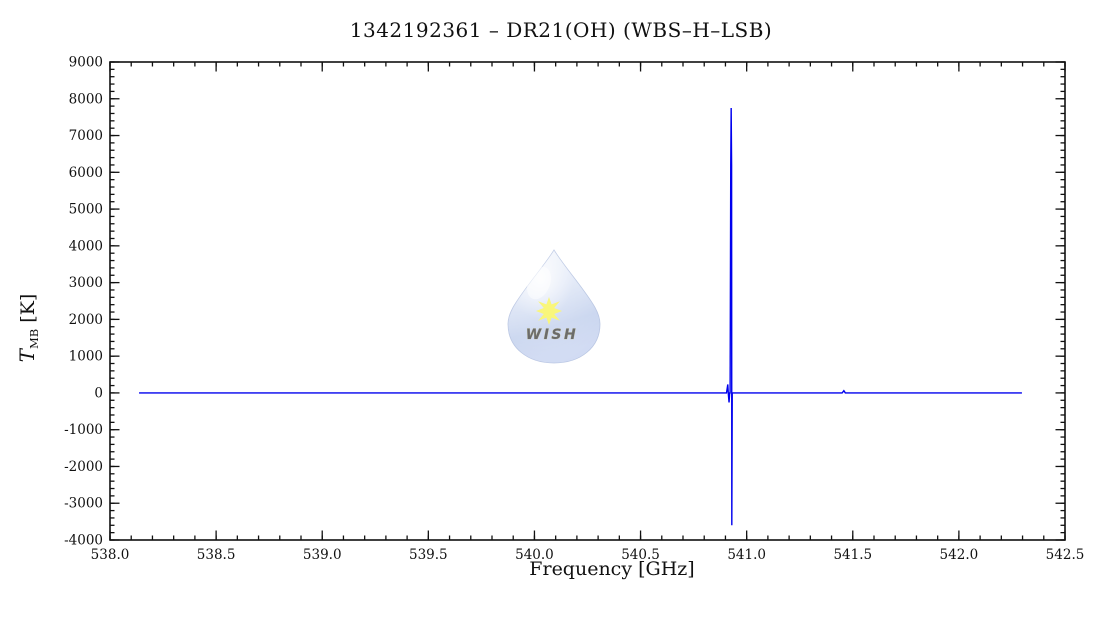 The height and width of the screenshot is (618, 1095). I want to click on svg-text: 1000, so click(86, 357).